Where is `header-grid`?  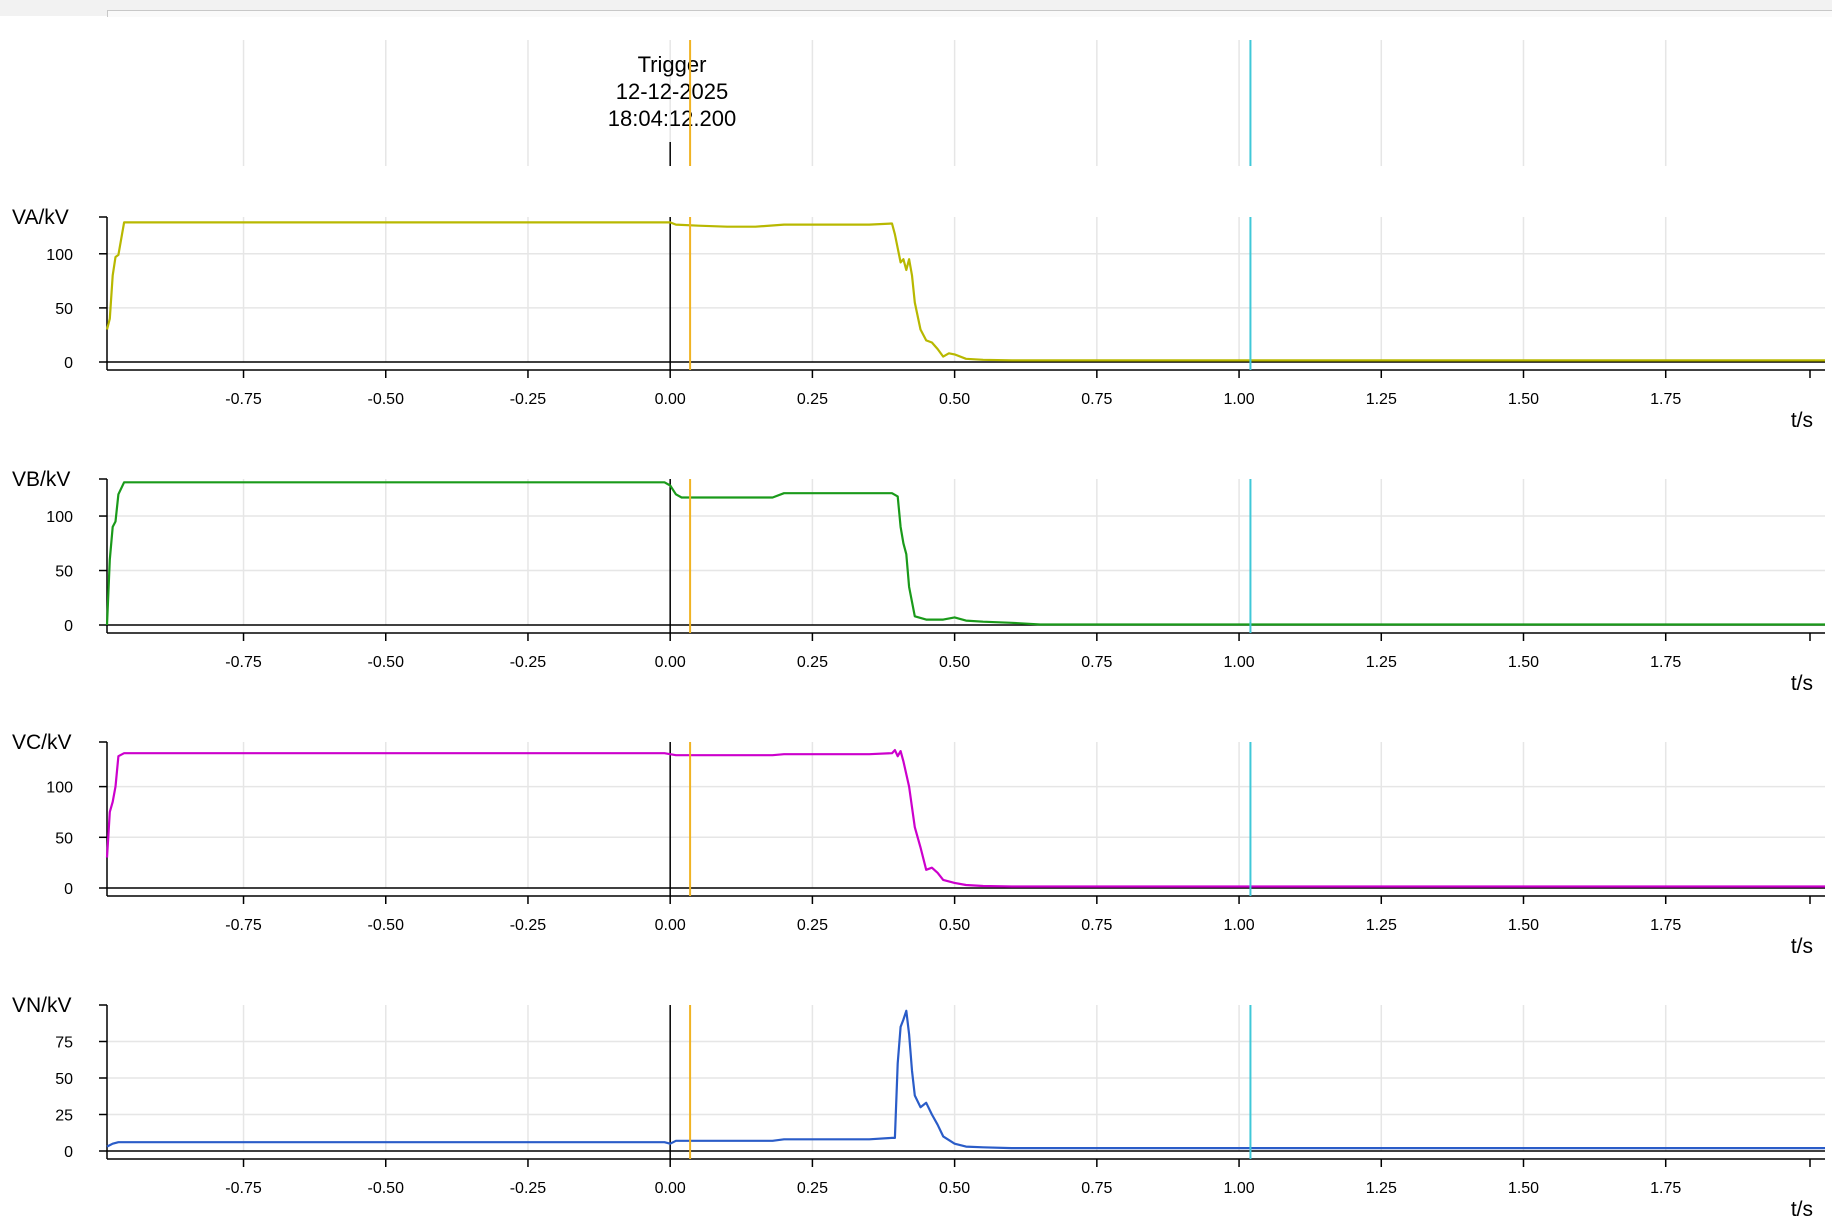 header-grid is located at coordinates (954, 103).